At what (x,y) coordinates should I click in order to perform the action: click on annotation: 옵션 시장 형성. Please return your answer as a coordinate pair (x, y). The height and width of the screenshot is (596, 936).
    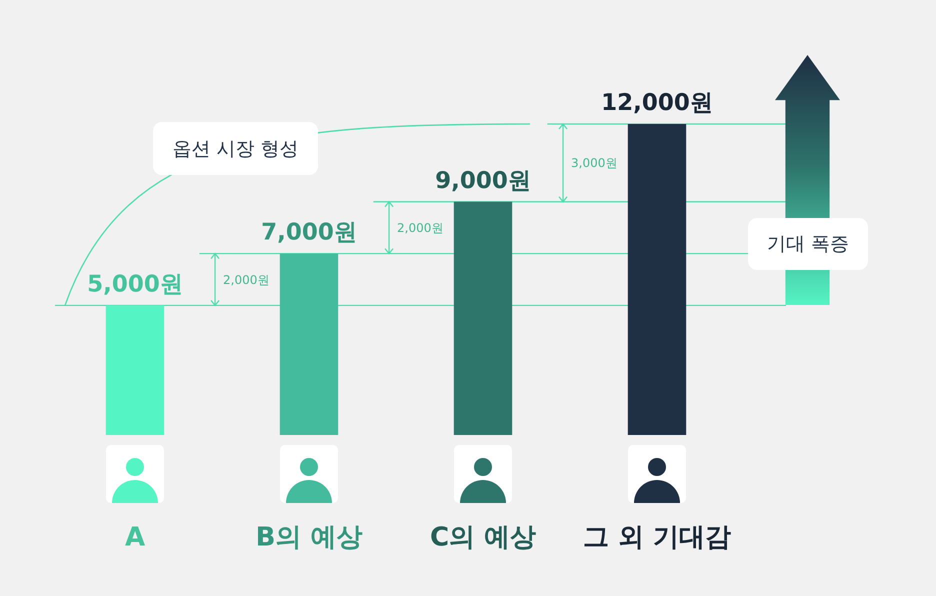
    Looking at the image, I should click on (235, 148).